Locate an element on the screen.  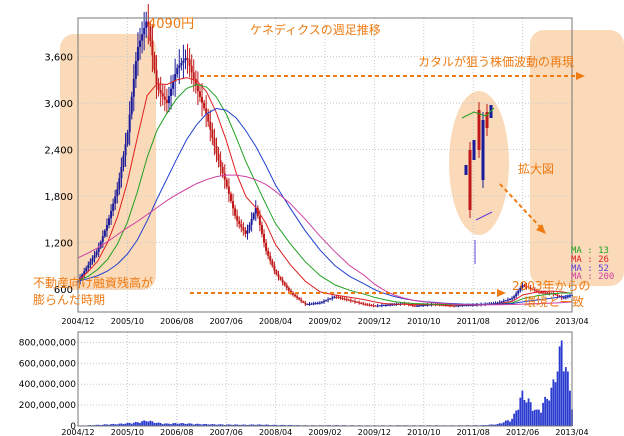
bubble-label-line2: 膨らんだ時期 is located at coordinates (69, 300).